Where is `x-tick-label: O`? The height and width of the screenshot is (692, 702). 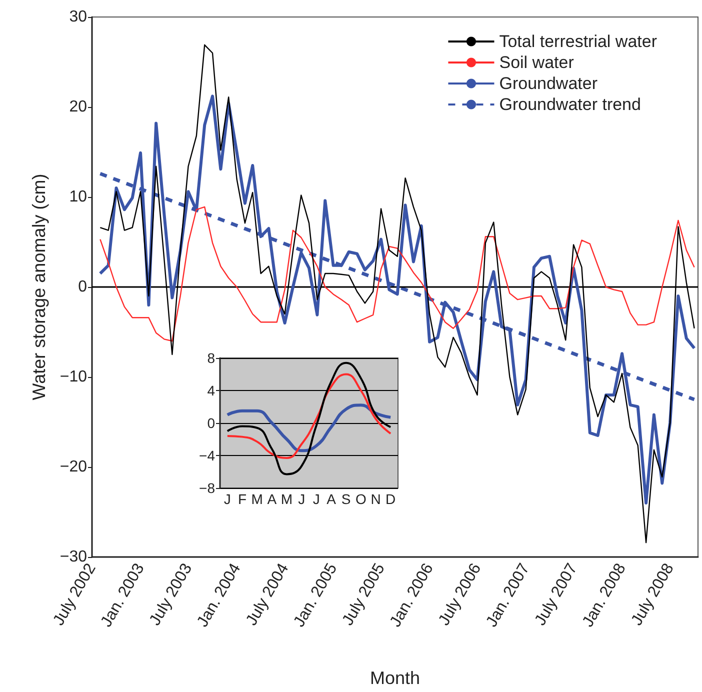 x-tick-label: O is located at coordinates (360, 499).